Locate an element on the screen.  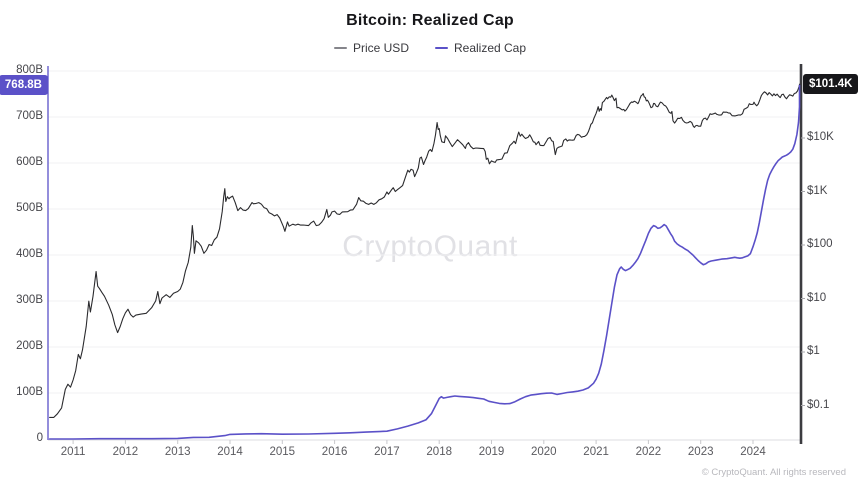
left-axis-label: 0 is located at coordinates (39, 438).